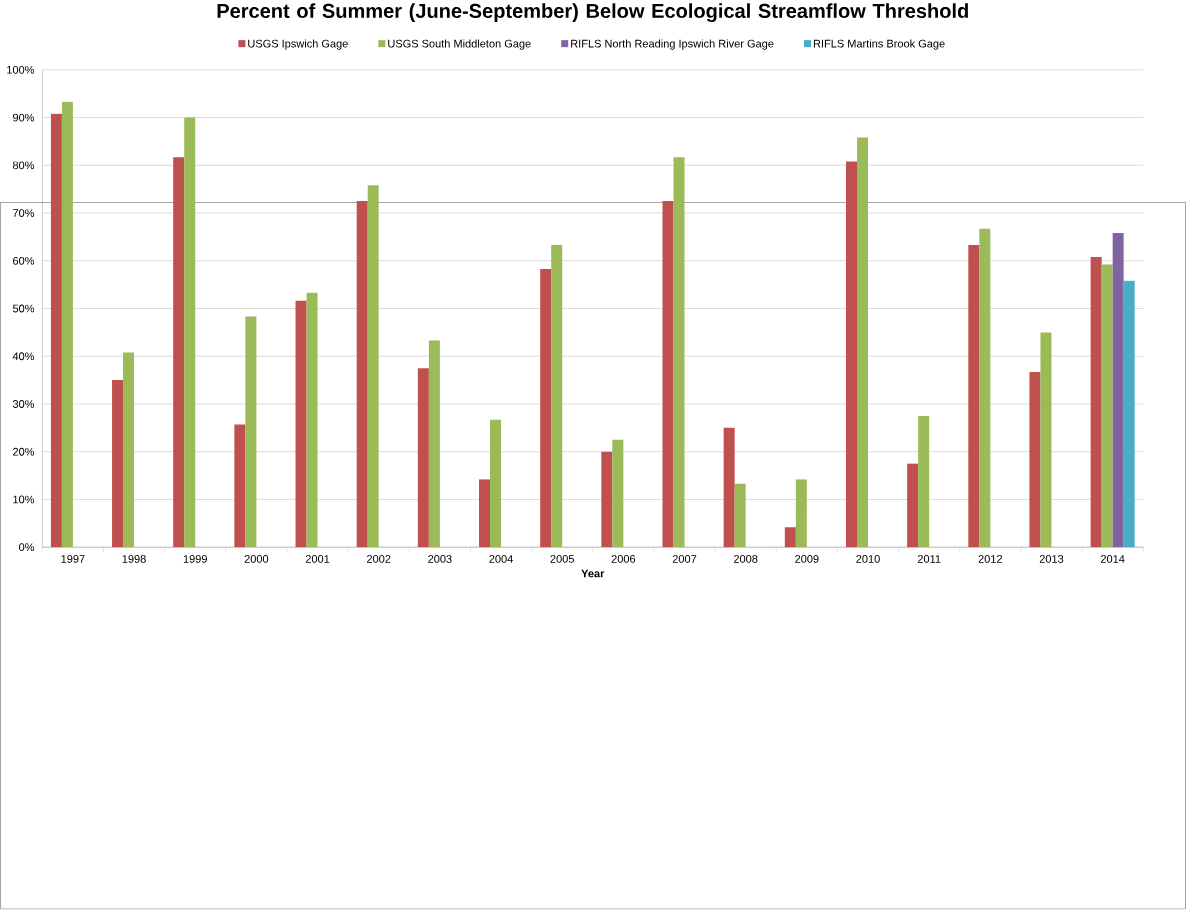  Describe the element at coordinates (440, 559) in the screenshot. I see `x-tick-label: 2003` at that location.